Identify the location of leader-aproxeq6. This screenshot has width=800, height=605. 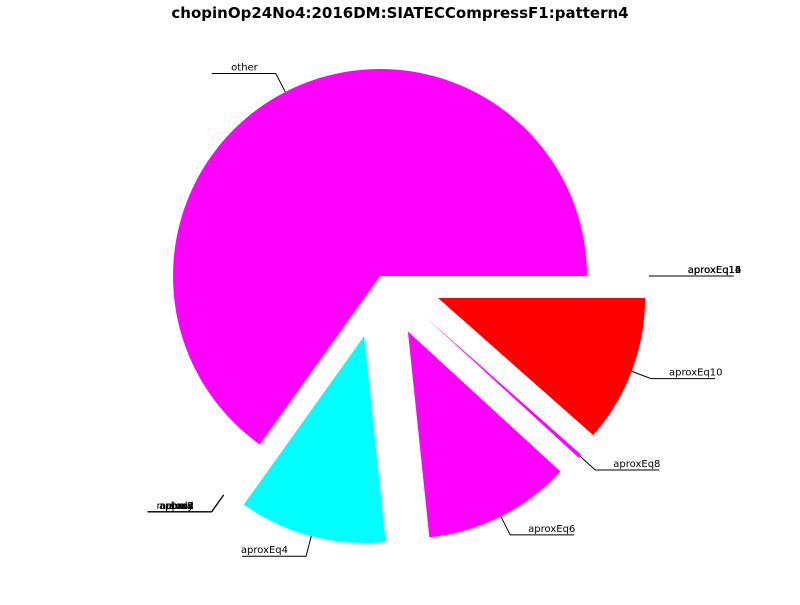
(537, 526).